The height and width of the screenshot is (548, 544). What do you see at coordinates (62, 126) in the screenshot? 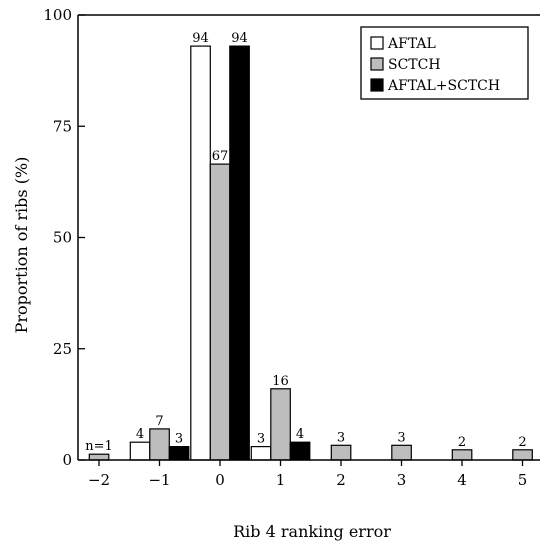
I see `y-tick-label-75: 75` at bounding box center [62, 126].